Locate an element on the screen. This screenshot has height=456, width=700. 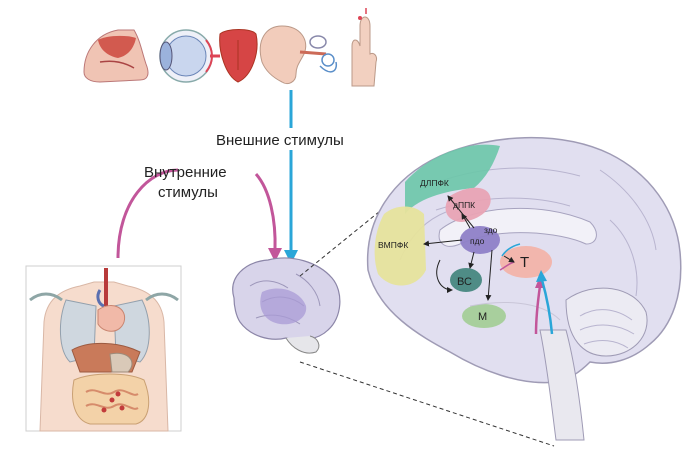
region-label-vs: ВС is located at coordinates (464, 282).